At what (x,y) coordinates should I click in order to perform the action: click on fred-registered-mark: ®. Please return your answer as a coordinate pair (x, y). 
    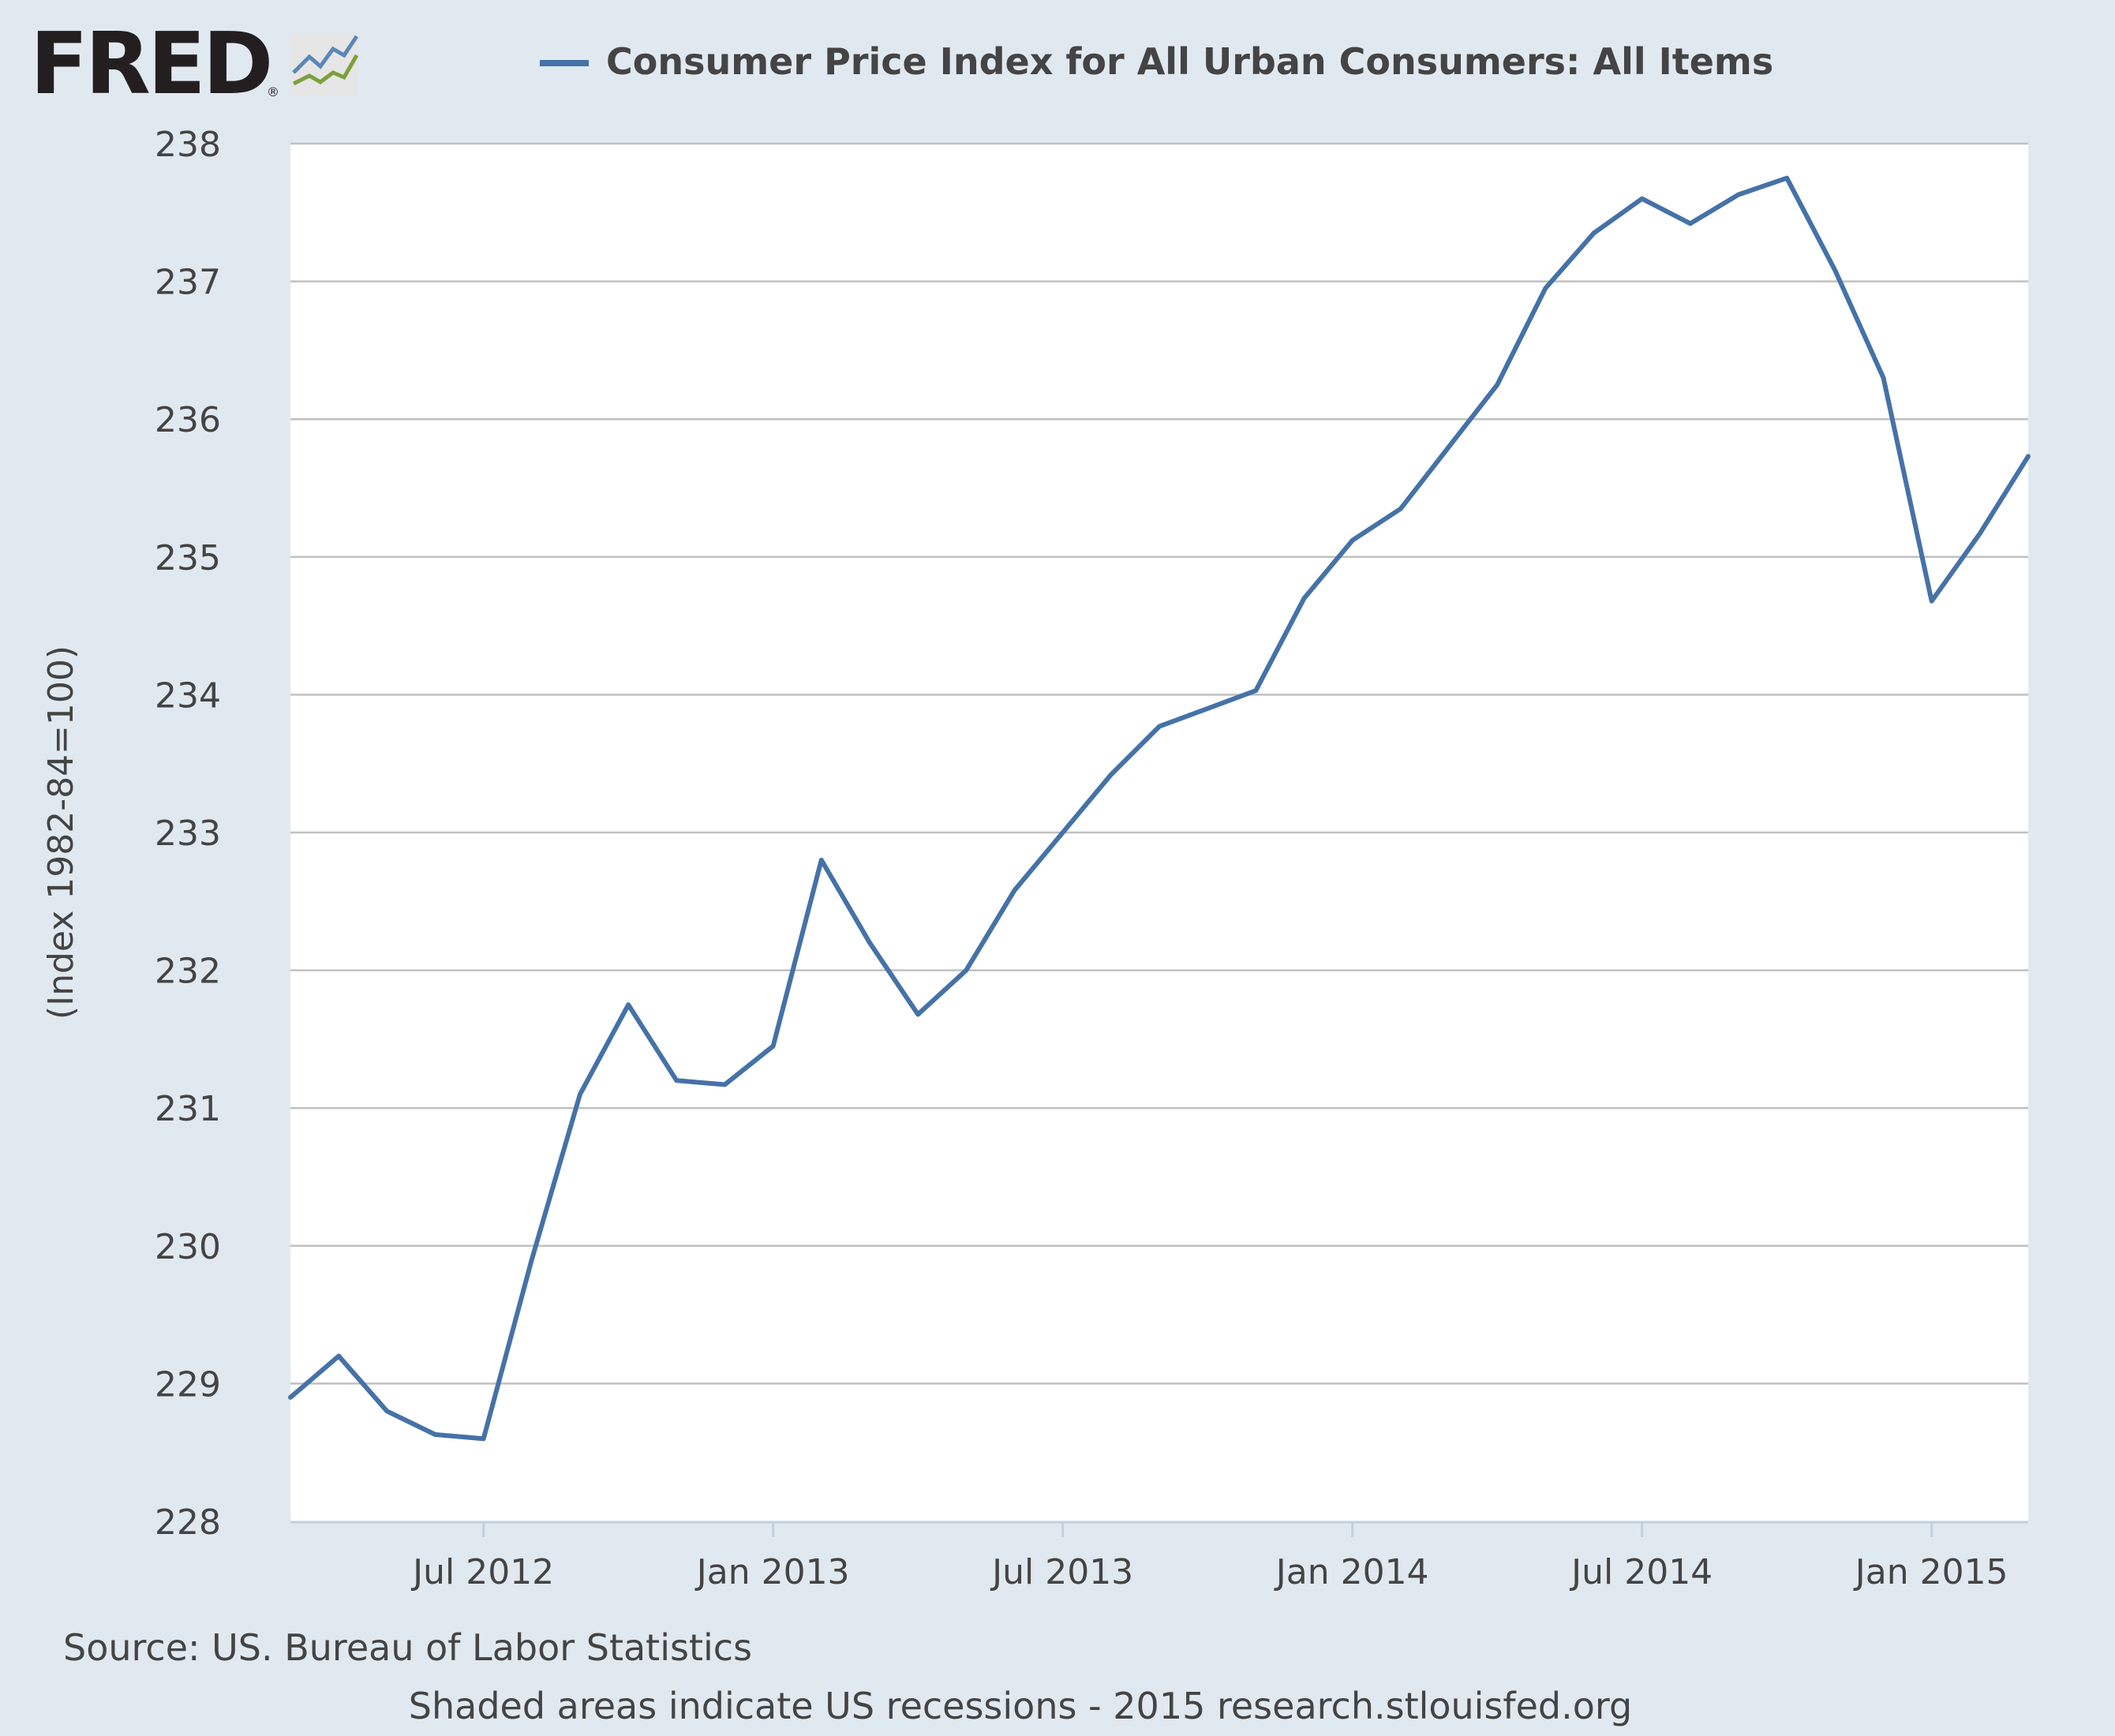
    Looking at the image, I should click on (273, 91).